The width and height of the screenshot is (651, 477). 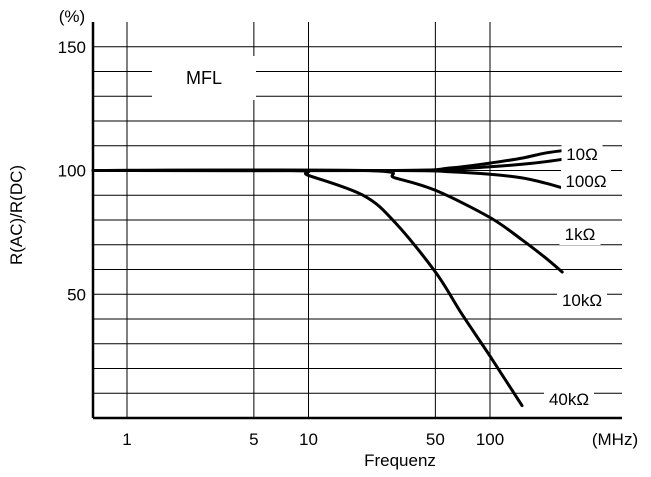 I want to click on series-label: 10kΩ, so click(x=582, y=300).